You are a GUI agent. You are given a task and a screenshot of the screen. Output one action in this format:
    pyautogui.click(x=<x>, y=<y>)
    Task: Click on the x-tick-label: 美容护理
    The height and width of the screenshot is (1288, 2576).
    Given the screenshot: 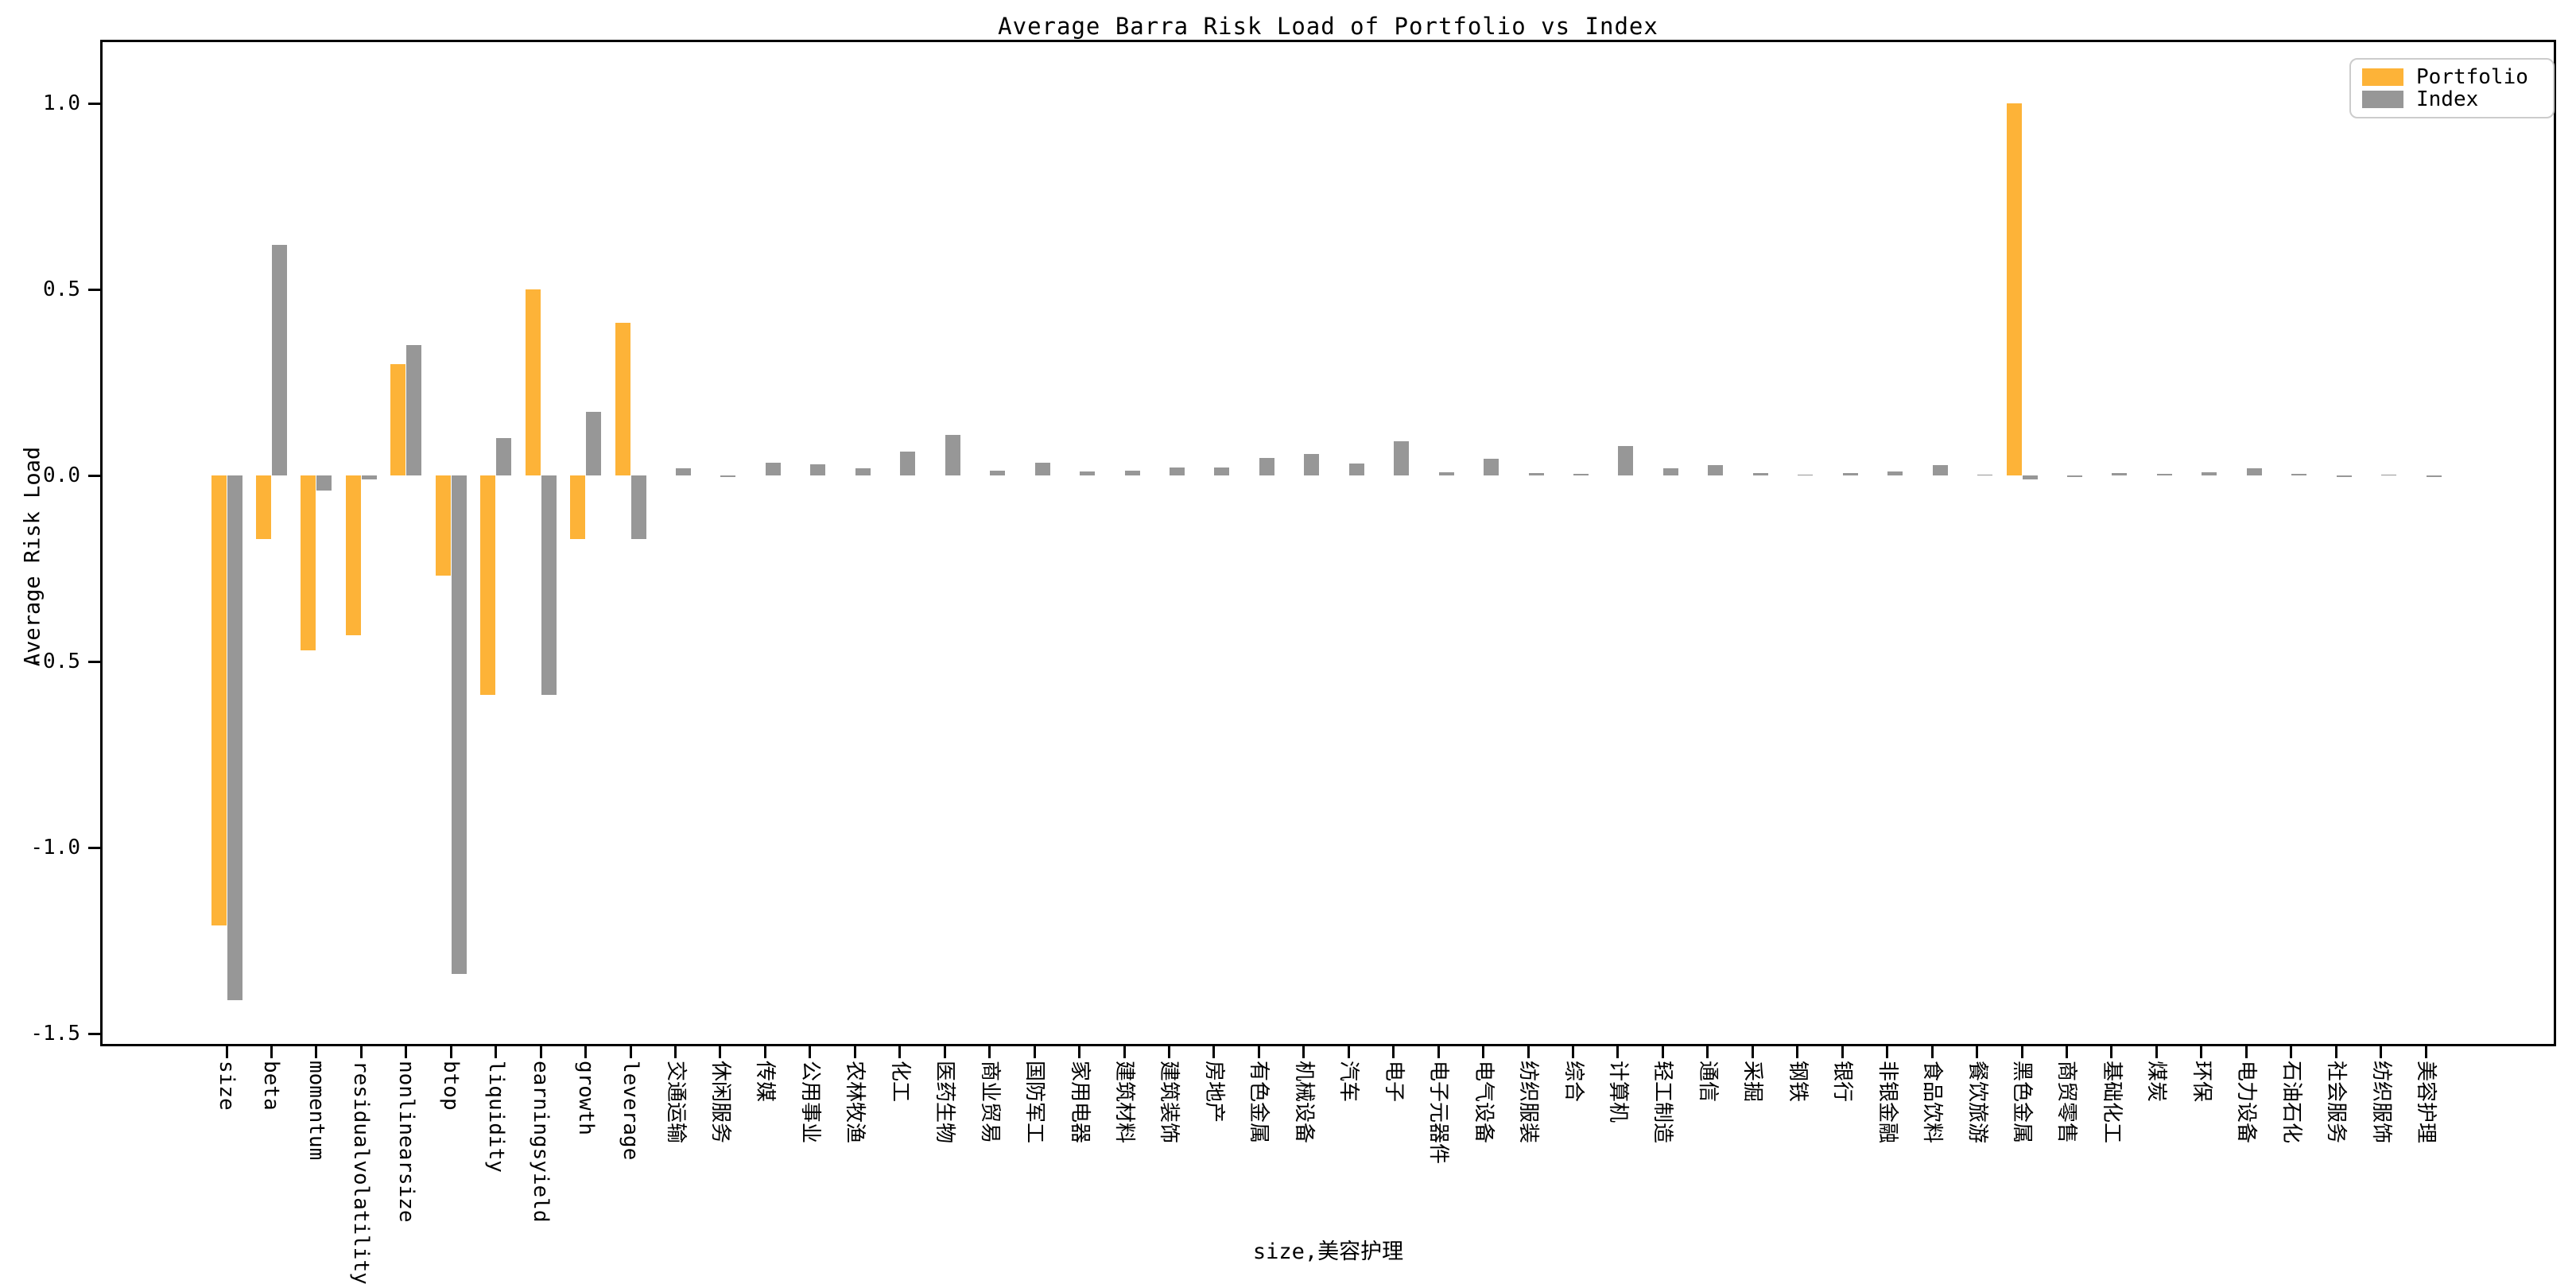 What is the action you would take?
    pyautogui.click(x=2426, y=1102)
    